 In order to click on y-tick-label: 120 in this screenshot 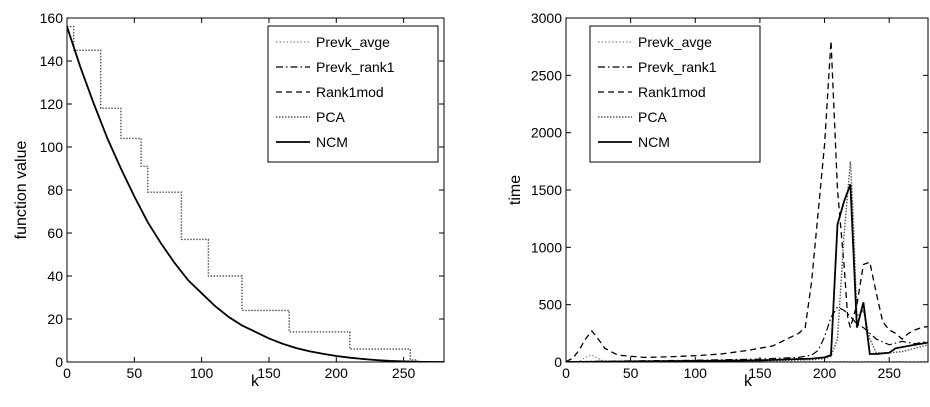, I will do `click(52, 104)`.